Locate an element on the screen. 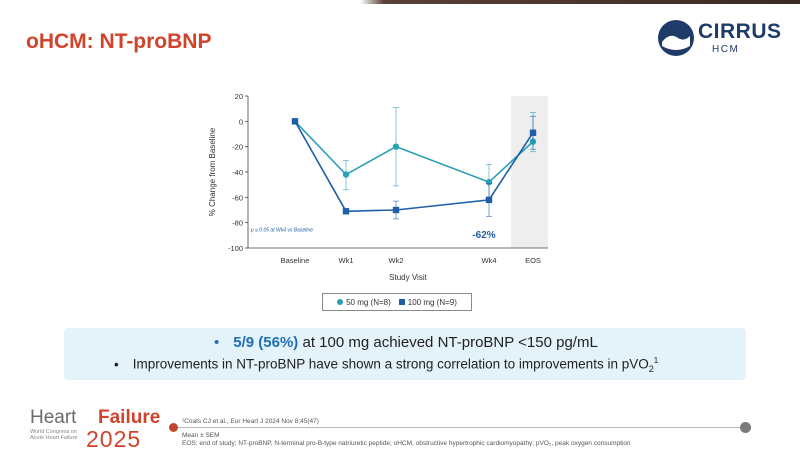  cirrus-emblem-icon is located at coordinates (676, 38).